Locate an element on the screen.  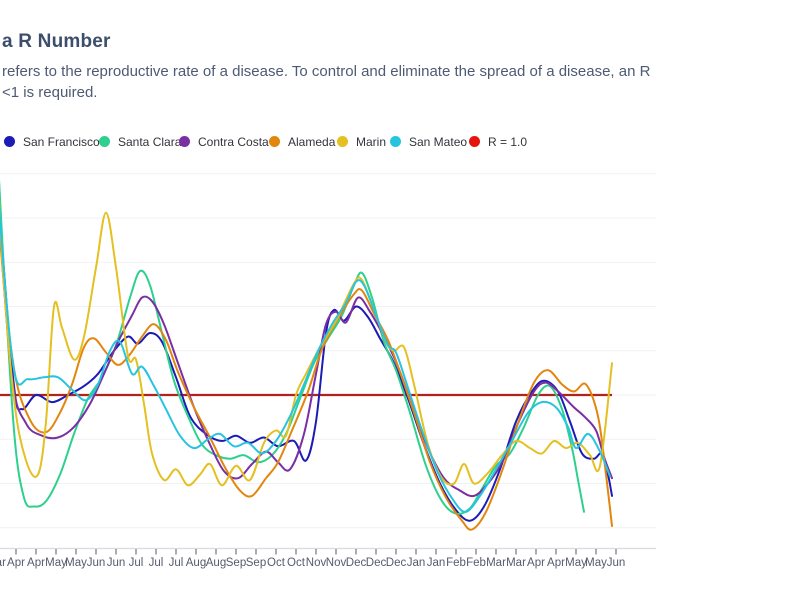
legend-item-marin: Marin is located at coordinates (361, 141).